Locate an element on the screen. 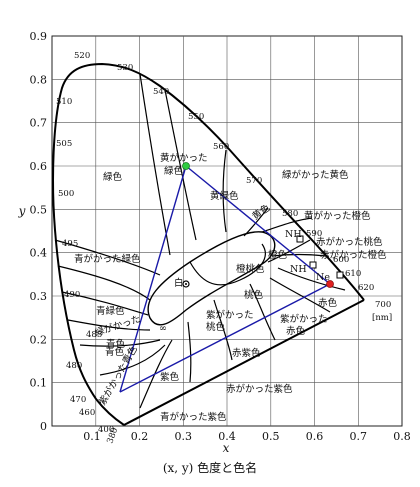 The image size is (420, 487). region-label: Ne is located at coordinates (323, 277).